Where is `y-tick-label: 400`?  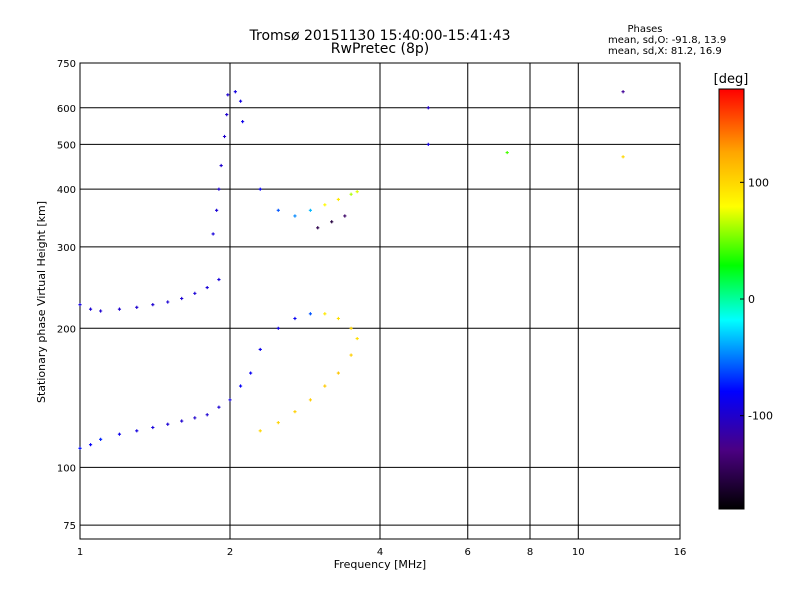
y-tick-label: 400 is located at coordinates (66, 190).